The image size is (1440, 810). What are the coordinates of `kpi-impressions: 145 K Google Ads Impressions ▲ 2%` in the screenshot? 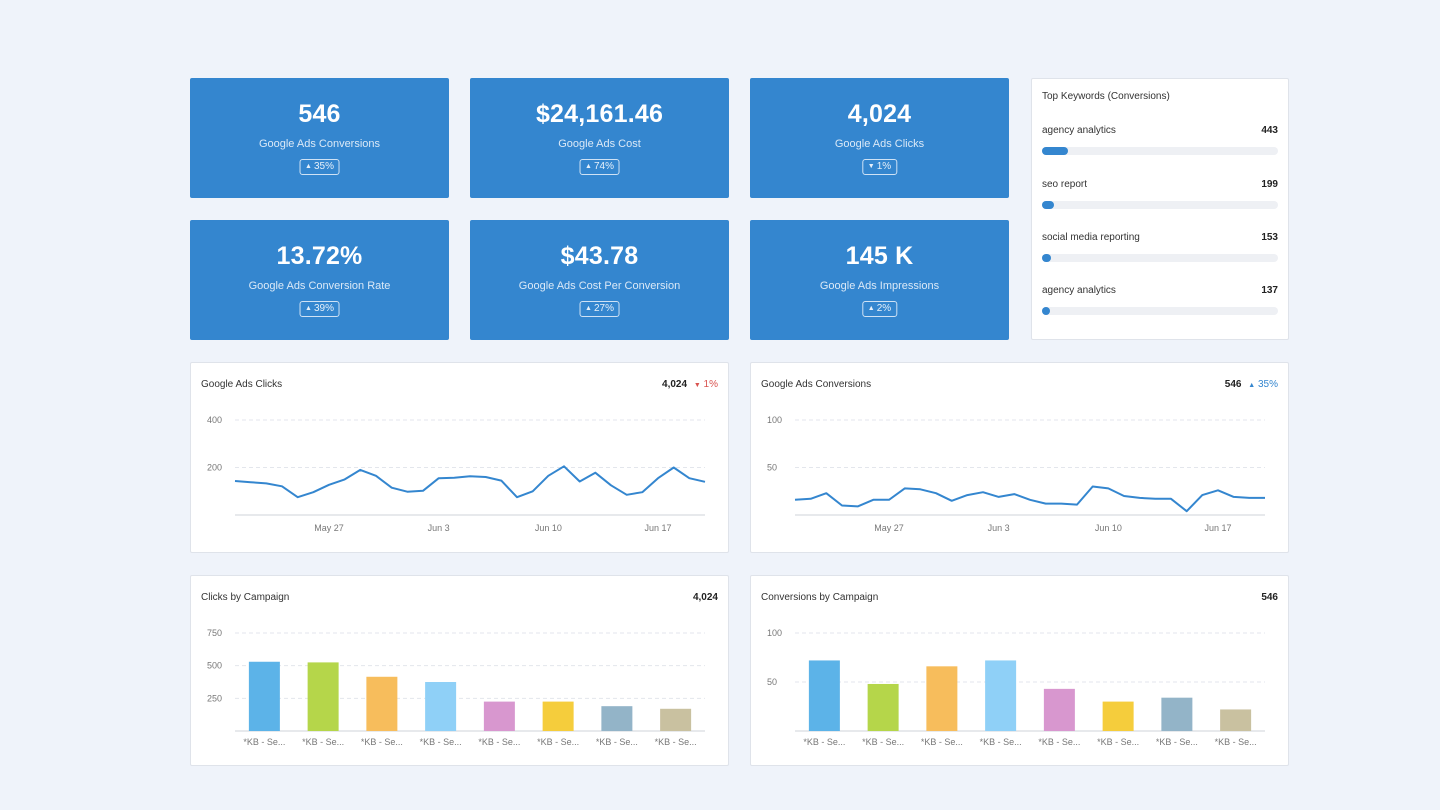 It's located at (879, 280).